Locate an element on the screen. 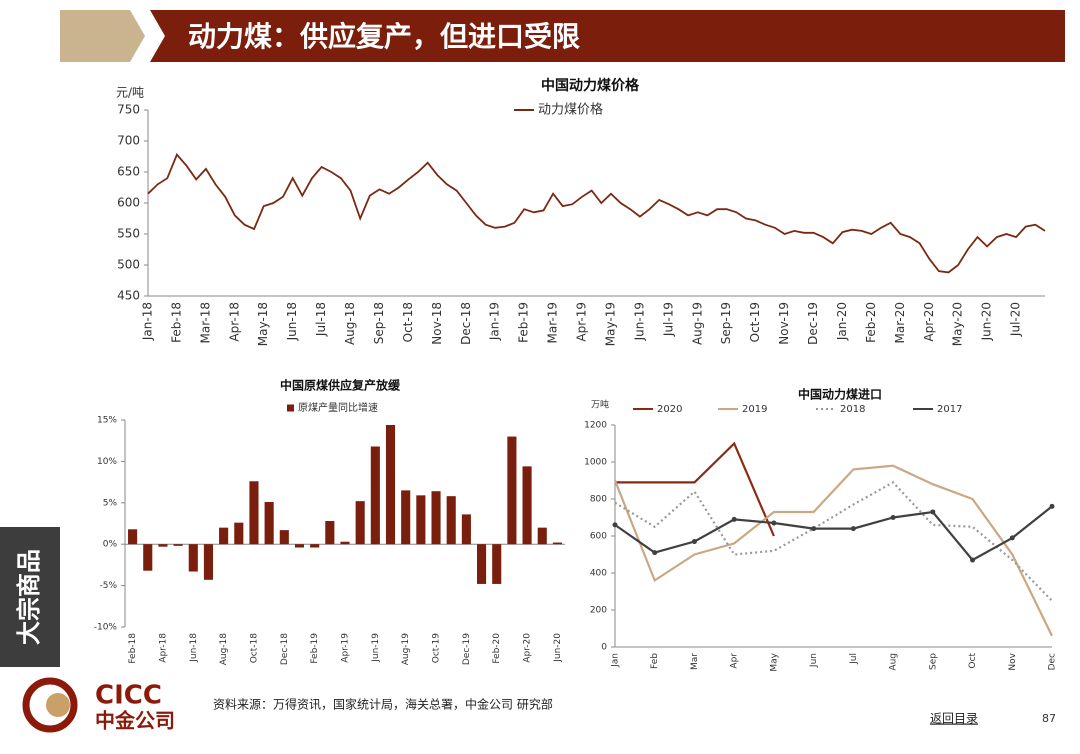 The width and height of the screenshot is (1080, 754). chart-title: 中国动力煤价格 is located at coordinates (590, 85).